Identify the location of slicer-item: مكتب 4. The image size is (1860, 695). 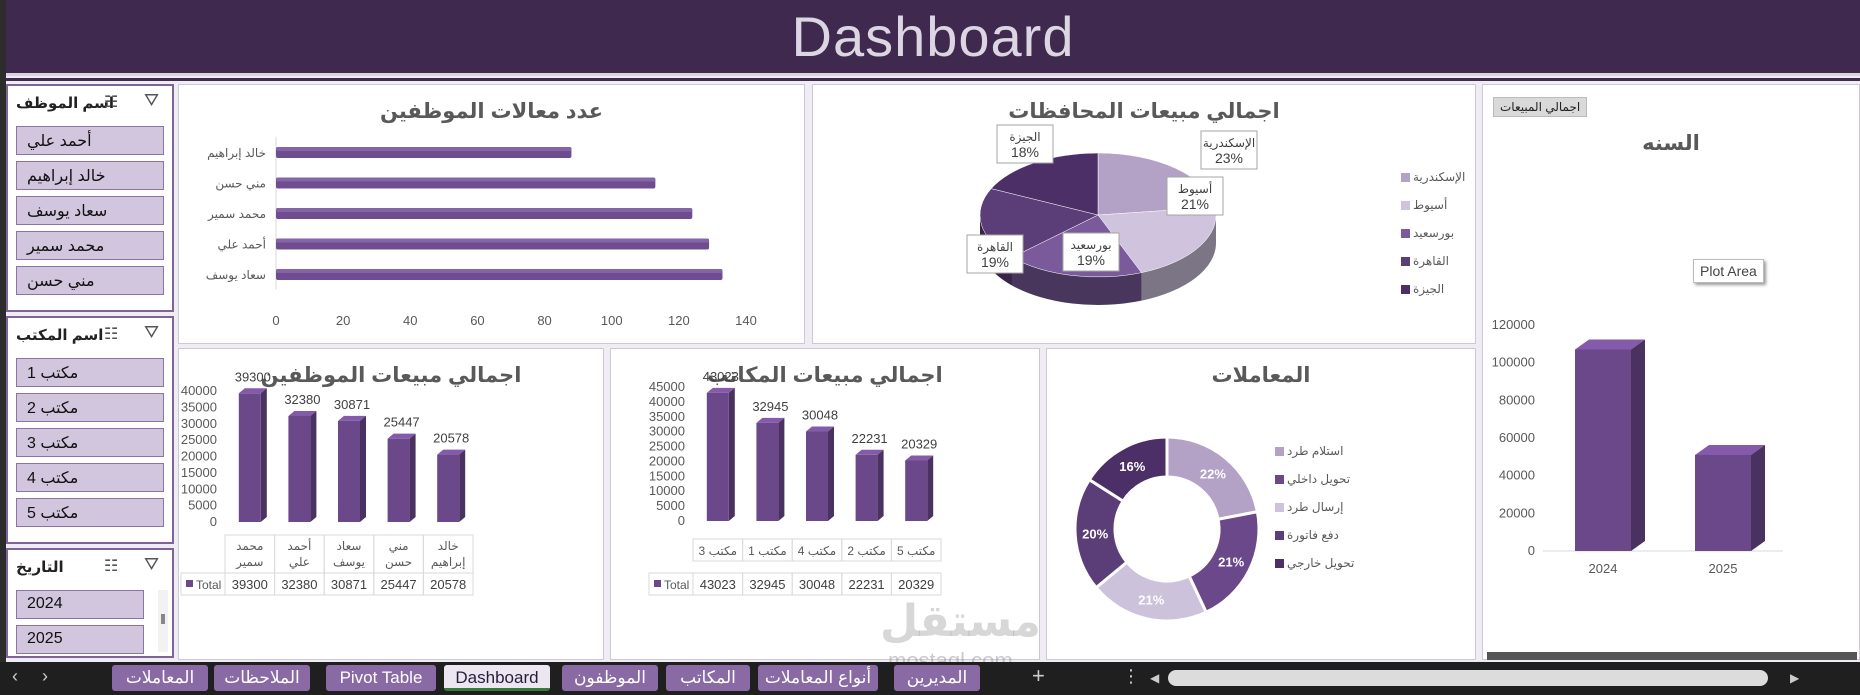
(90, 477).